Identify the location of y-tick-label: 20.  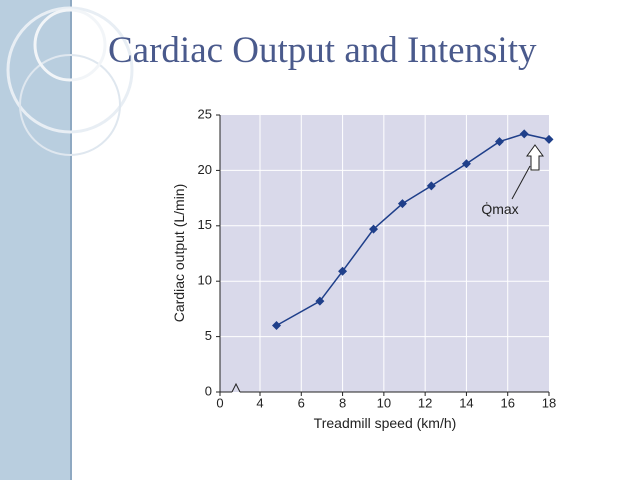
(205, 169).